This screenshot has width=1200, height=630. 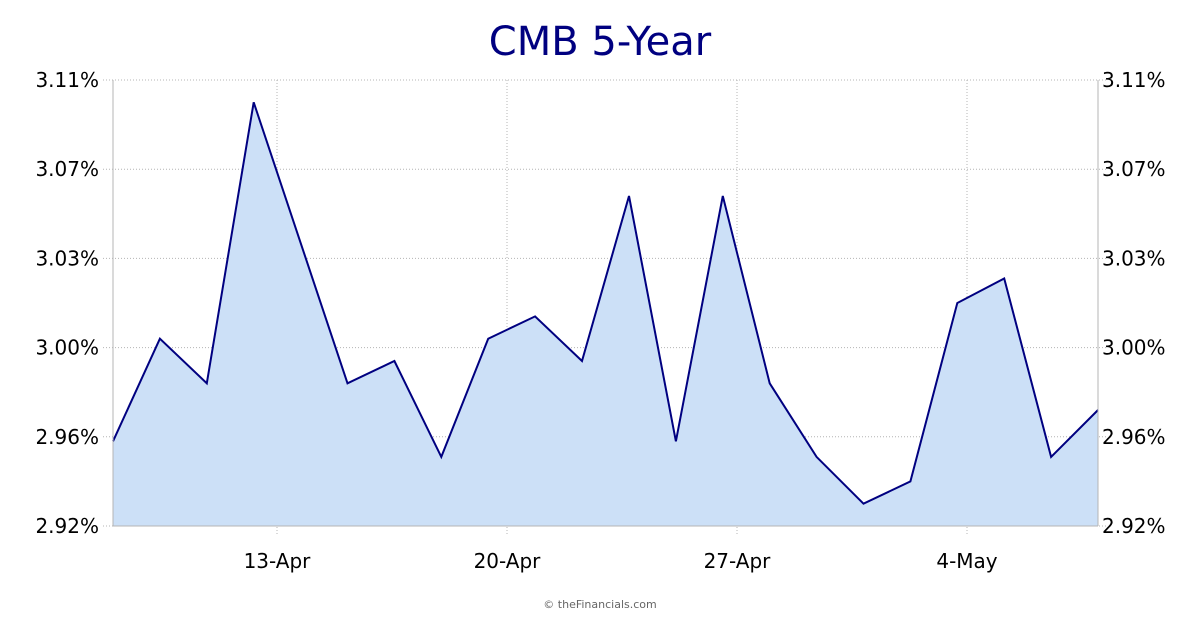 I want to click on credit-text: © theFinancials.com, so click(x=599, y=604).